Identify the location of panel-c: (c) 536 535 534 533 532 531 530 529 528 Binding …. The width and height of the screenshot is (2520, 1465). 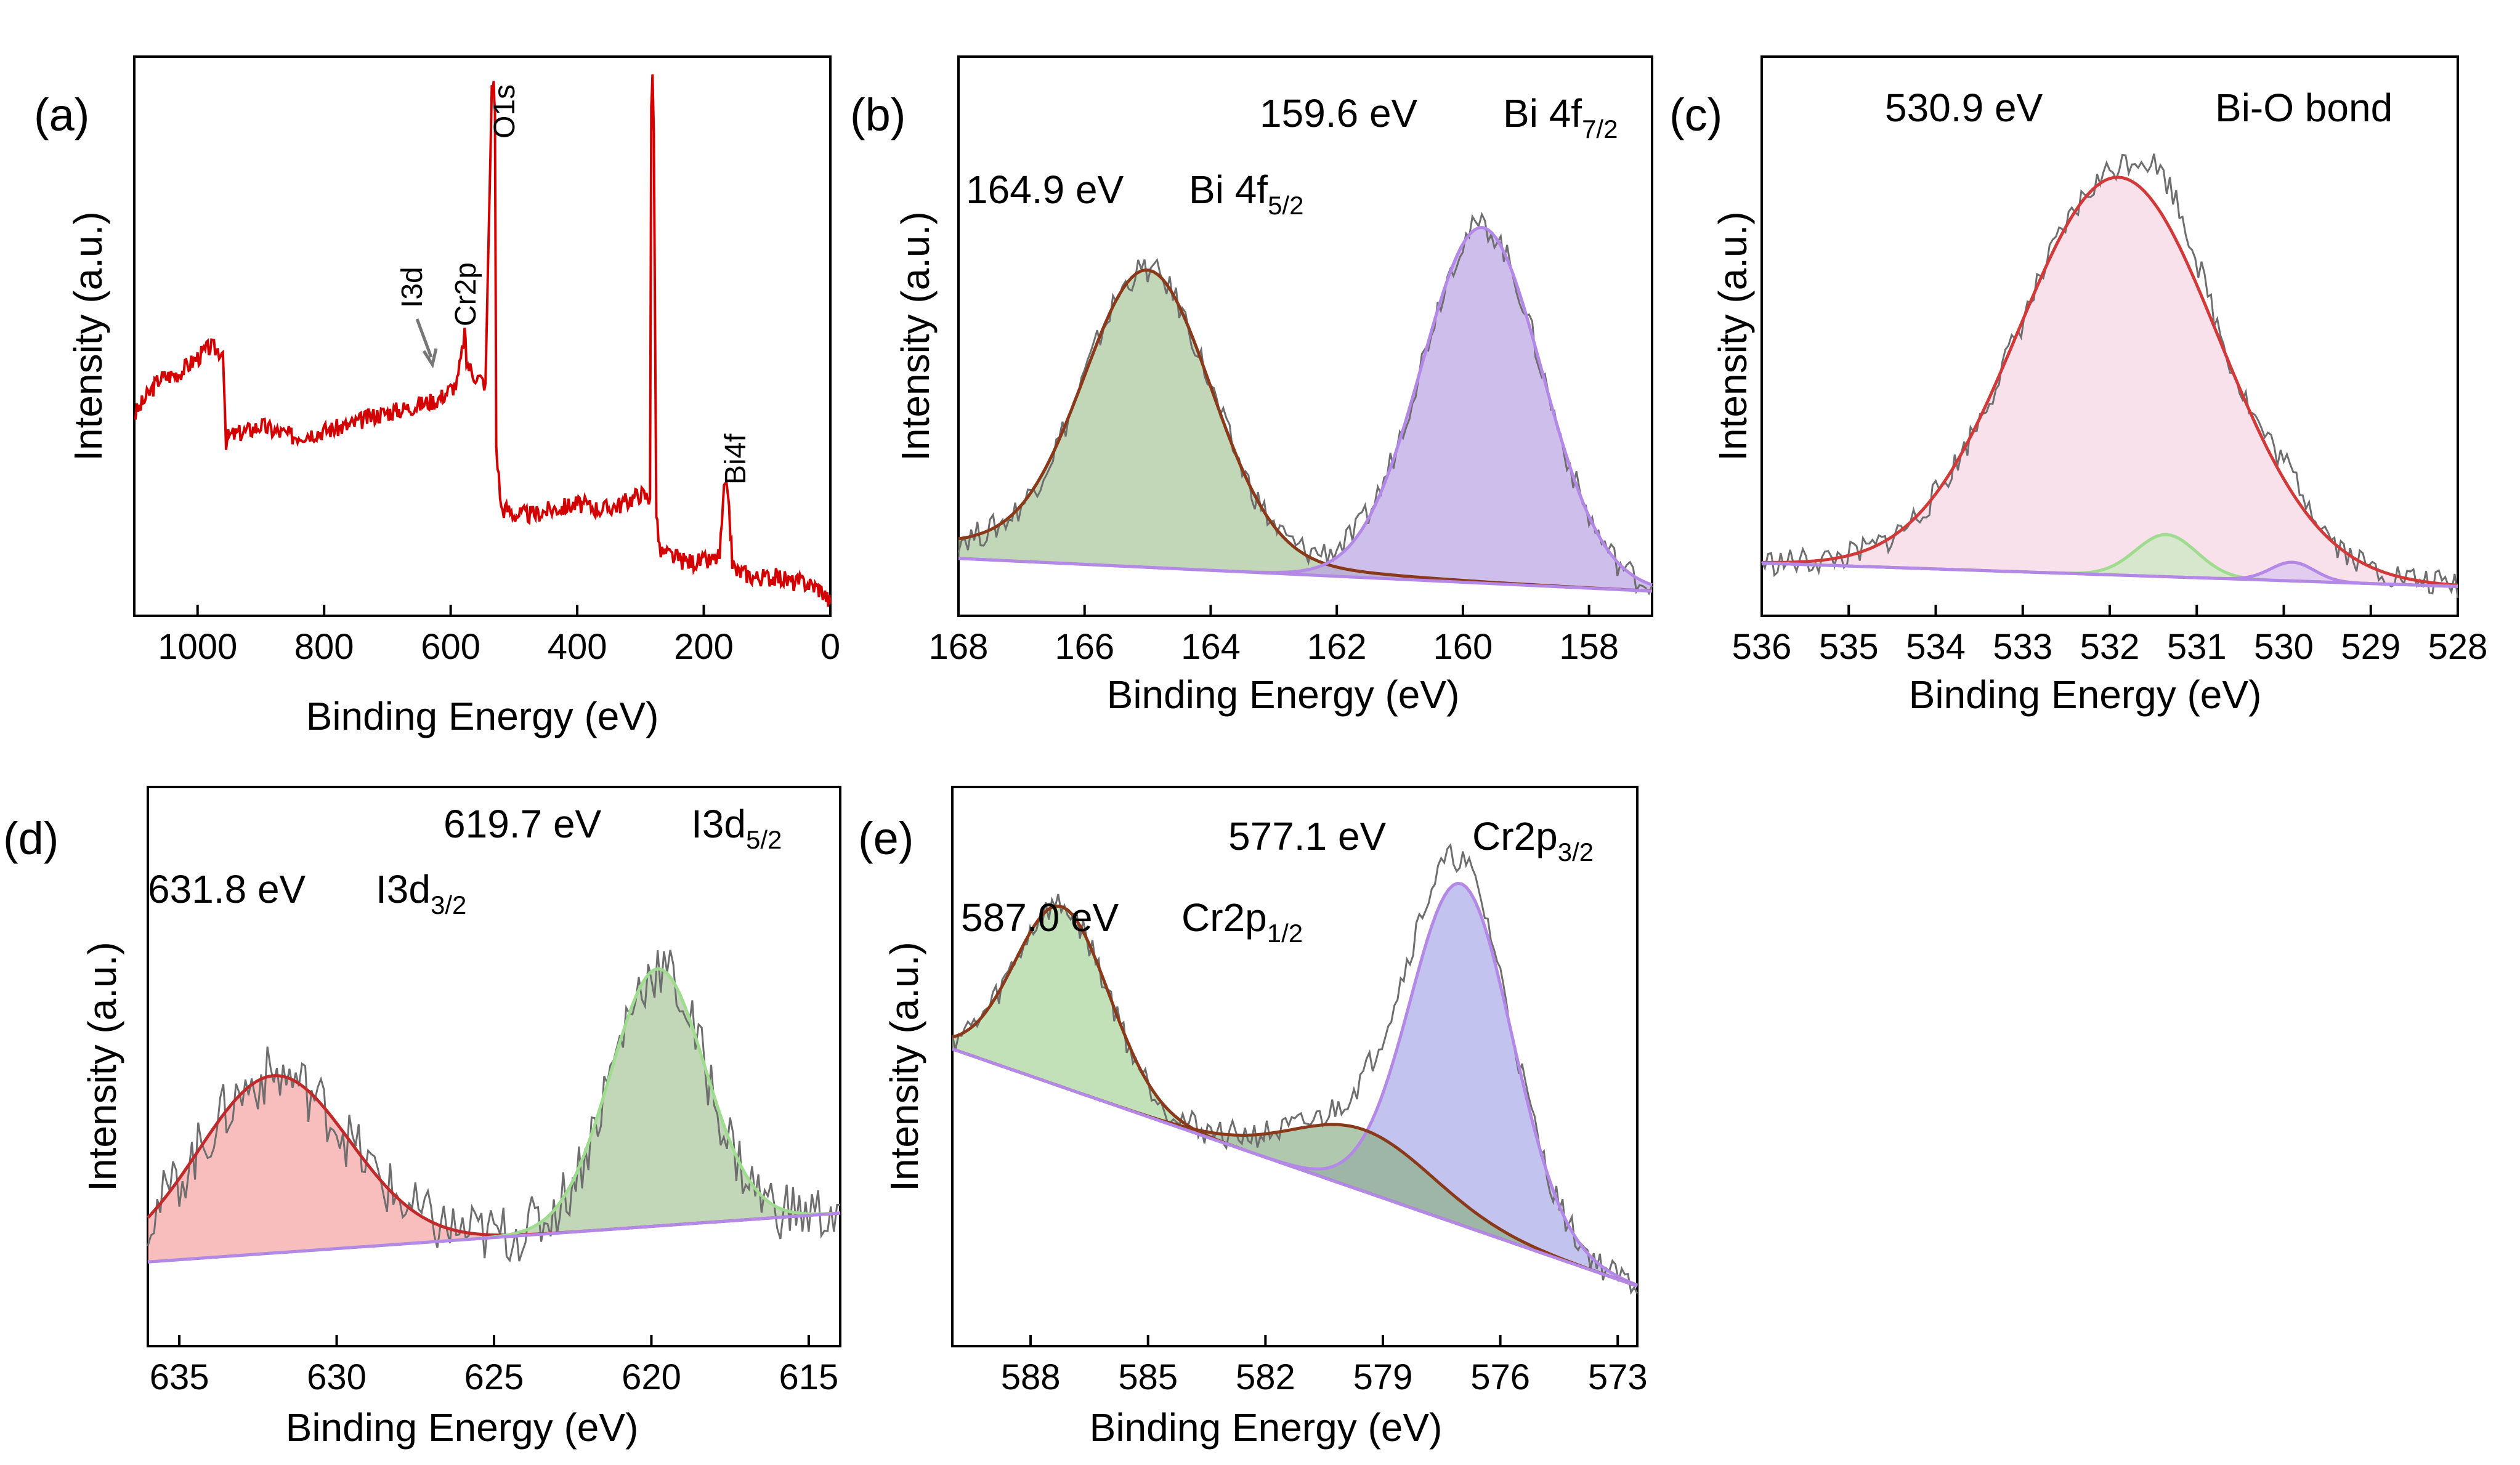
(2078, 386).